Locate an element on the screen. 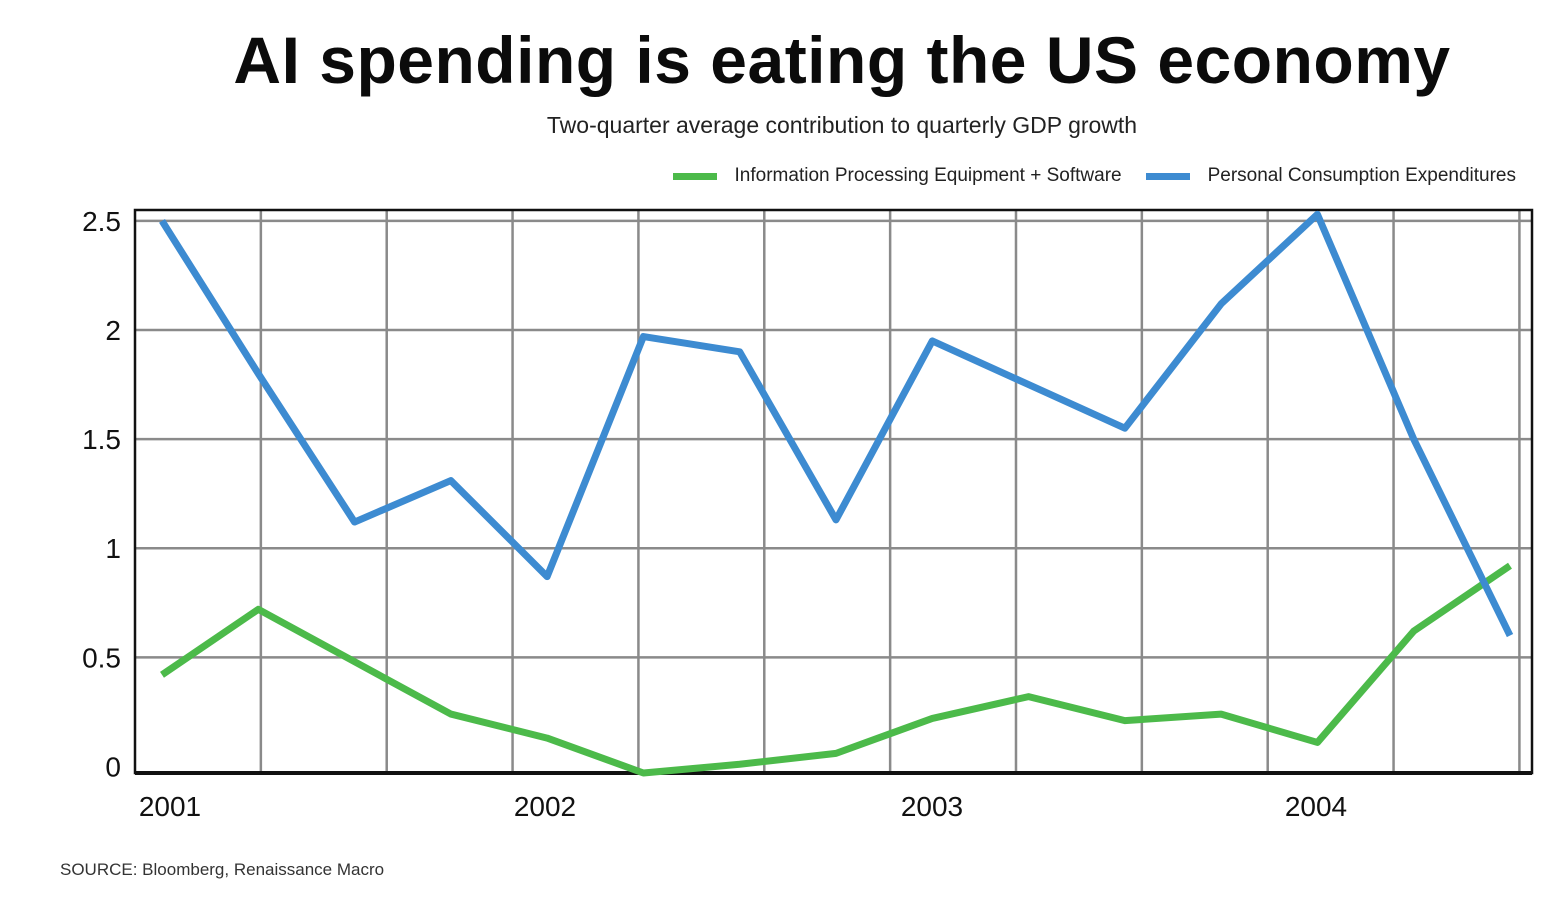 The image size is (1564, 901). chart-title: AI spending is eating the US economy is located at coordinates (842, 60).